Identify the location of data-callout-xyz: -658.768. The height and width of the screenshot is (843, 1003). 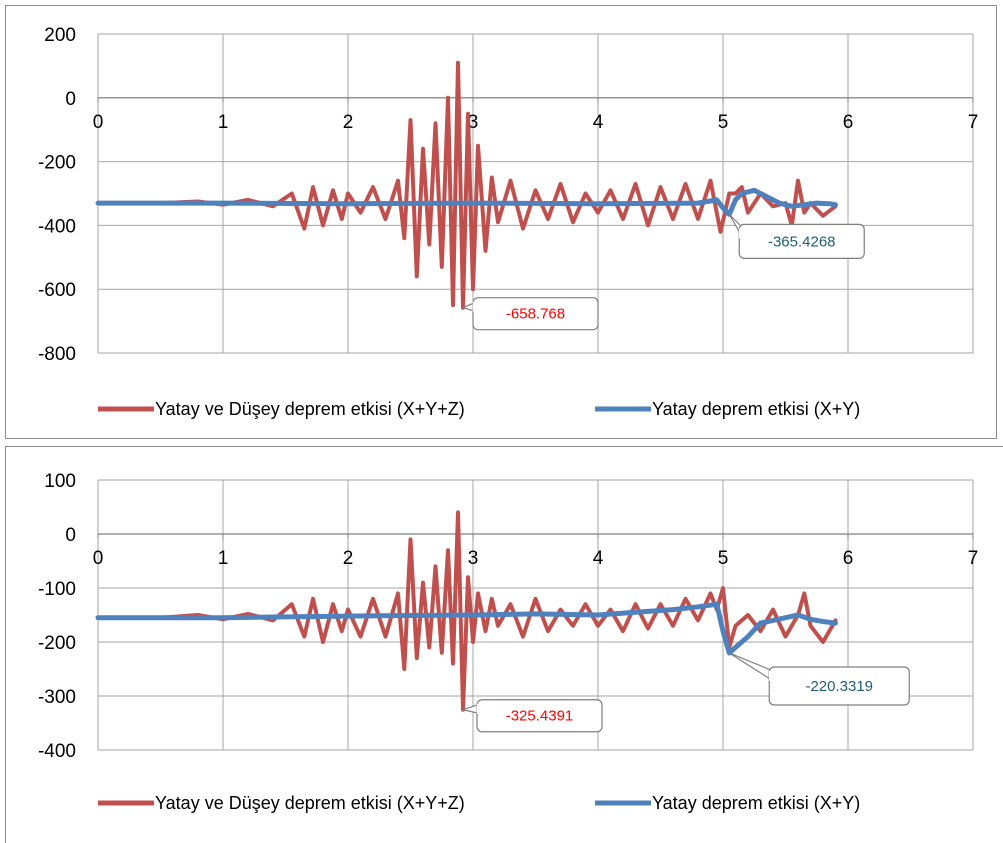
(530, 314).